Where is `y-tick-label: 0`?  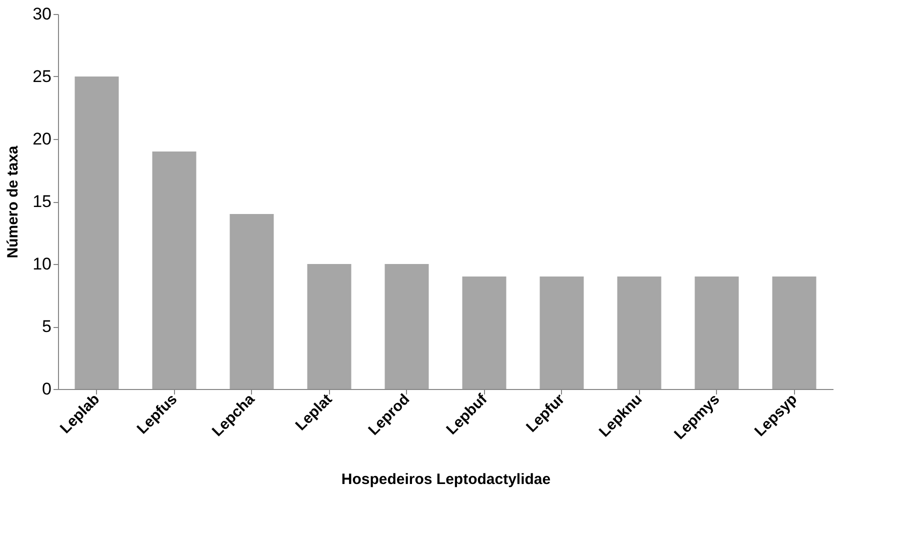 y-tick-label: 0 is located at coordinates (47, 389).